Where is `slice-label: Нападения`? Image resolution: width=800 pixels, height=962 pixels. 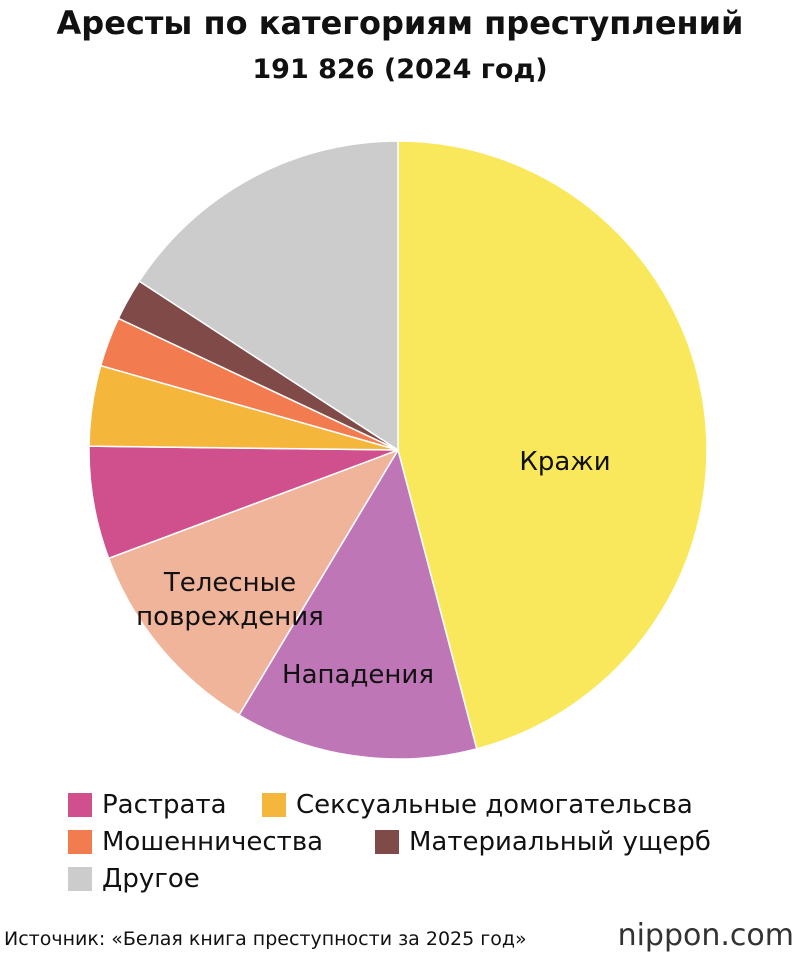
slice-label: Нападения is located at coordinates (358, 675).